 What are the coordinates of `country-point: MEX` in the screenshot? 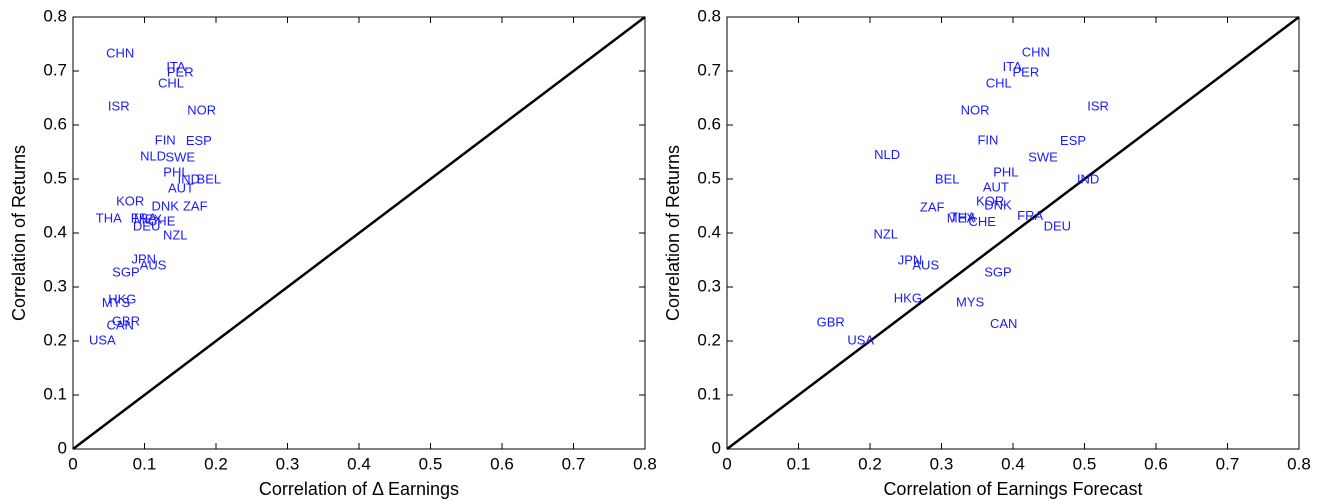 It's located at (148, 218).